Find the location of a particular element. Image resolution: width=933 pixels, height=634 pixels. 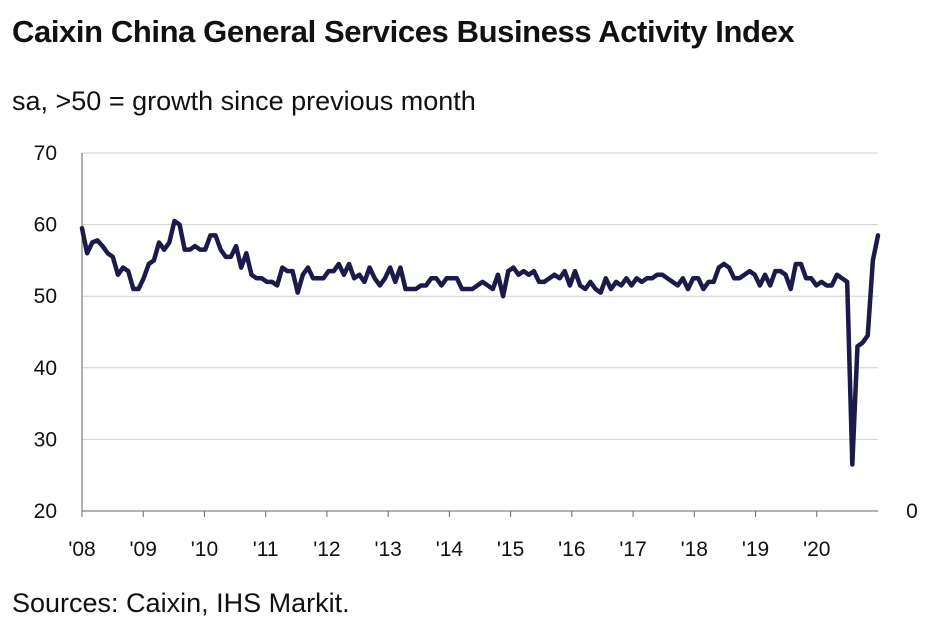

x-tick-label: '15 is located at coordinates (510, 549).